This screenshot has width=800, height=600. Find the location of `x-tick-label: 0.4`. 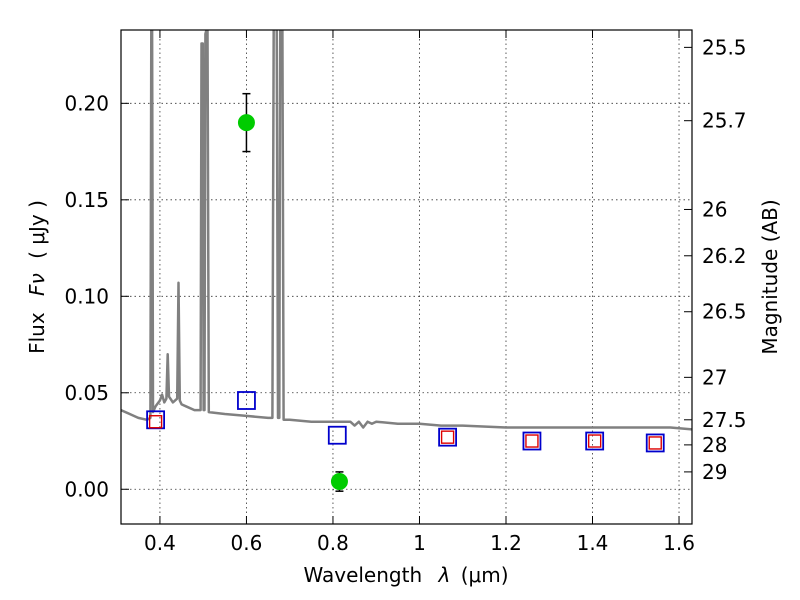

x-tick-label: 0.4 is located at coordinates (160, 543).